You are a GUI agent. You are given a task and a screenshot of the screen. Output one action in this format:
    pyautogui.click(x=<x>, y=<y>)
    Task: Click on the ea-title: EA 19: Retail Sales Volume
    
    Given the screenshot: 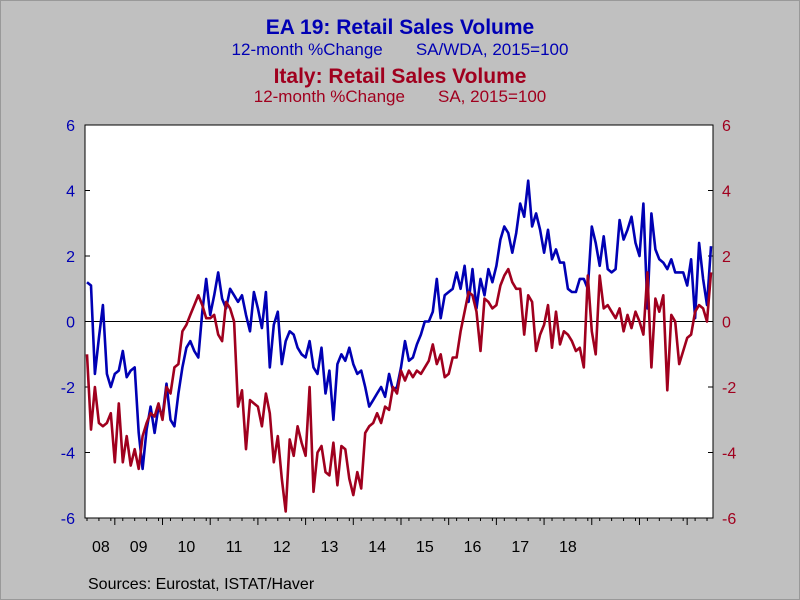 What is the action you would take?
    pyautogui.click(x=400, y=27)
    